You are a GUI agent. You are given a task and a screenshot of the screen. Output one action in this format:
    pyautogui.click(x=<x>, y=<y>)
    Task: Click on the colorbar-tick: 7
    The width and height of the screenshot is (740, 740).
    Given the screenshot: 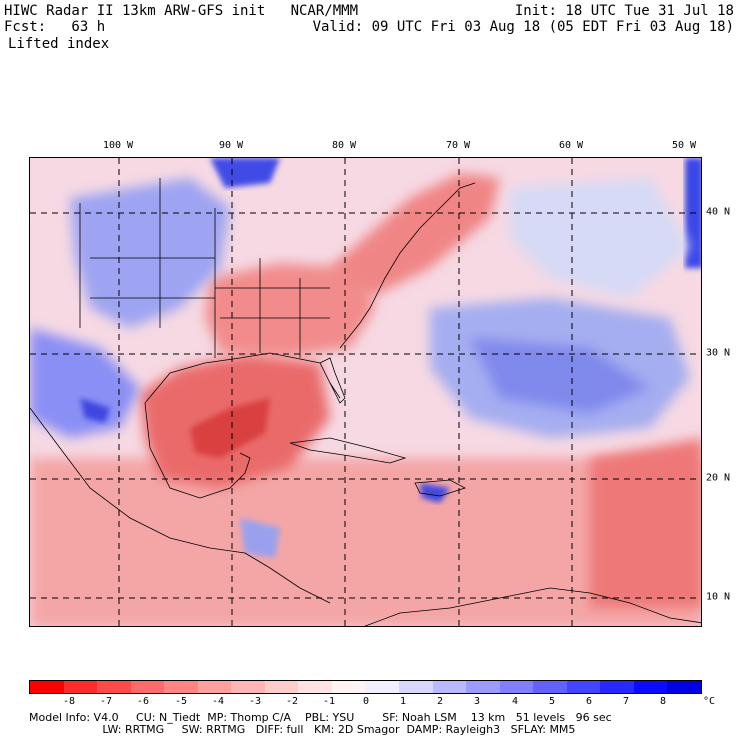 What is the action you would take?
    pyautogui.click(x=626, y=701)
    